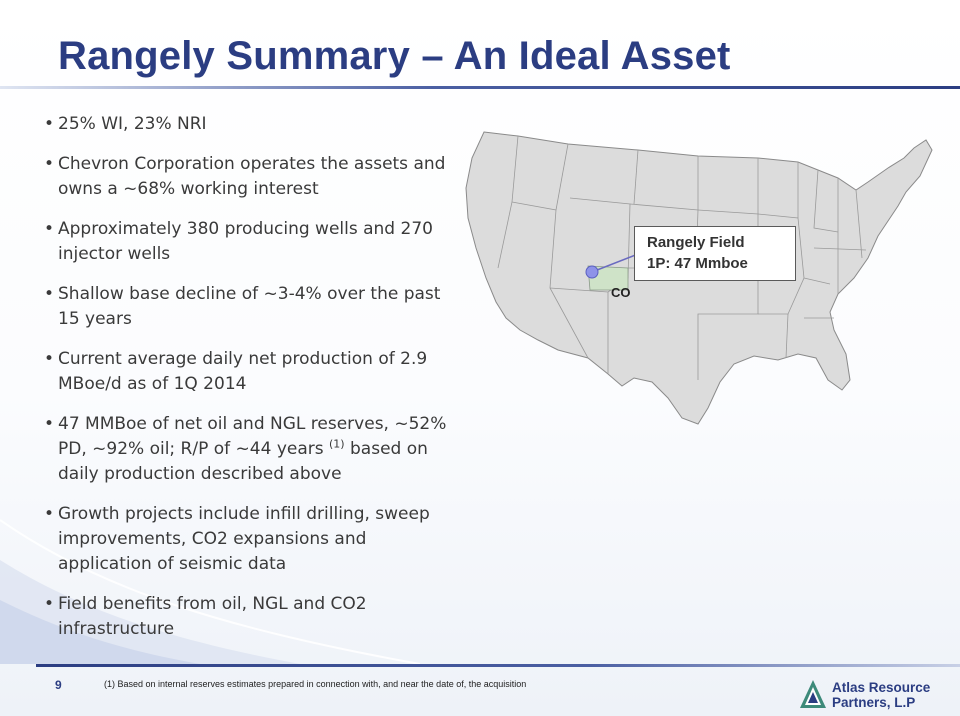 The image size is (960, 716). What do you see at coordinates (394, 56) in the screenshot?
I see `slide-title: Rangely Summary – An Ideal Asset` at bounding box center [394, 56].